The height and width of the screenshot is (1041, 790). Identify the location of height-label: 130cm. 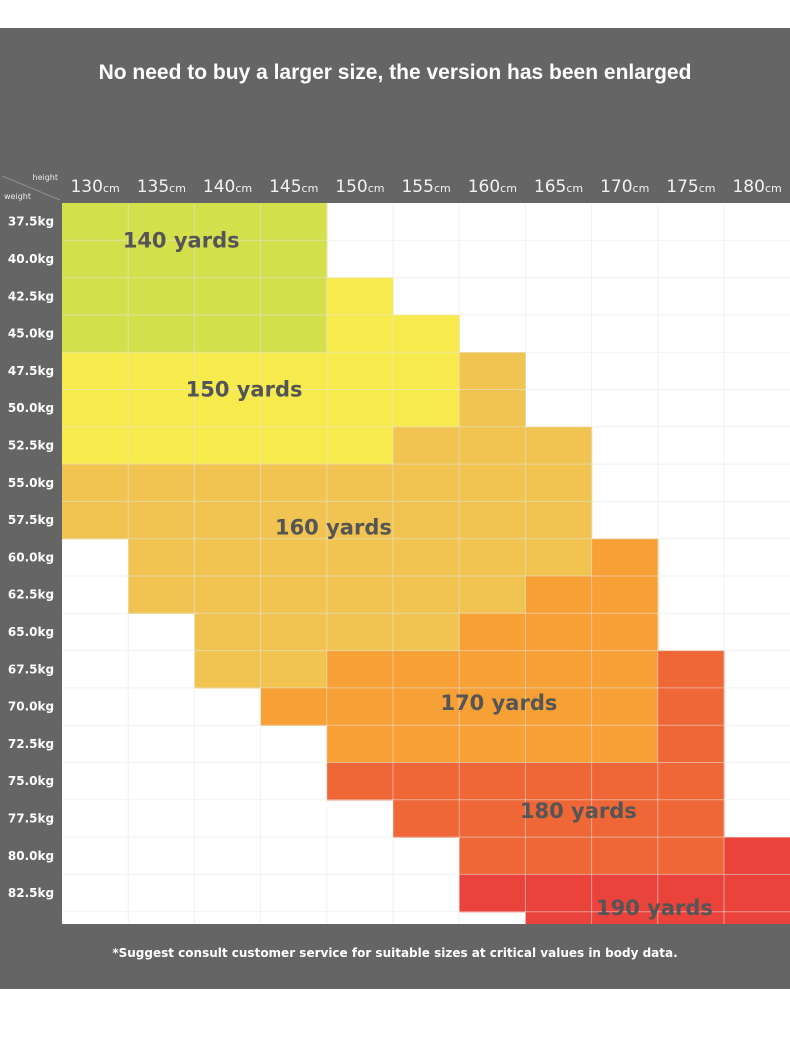
(94, 187).